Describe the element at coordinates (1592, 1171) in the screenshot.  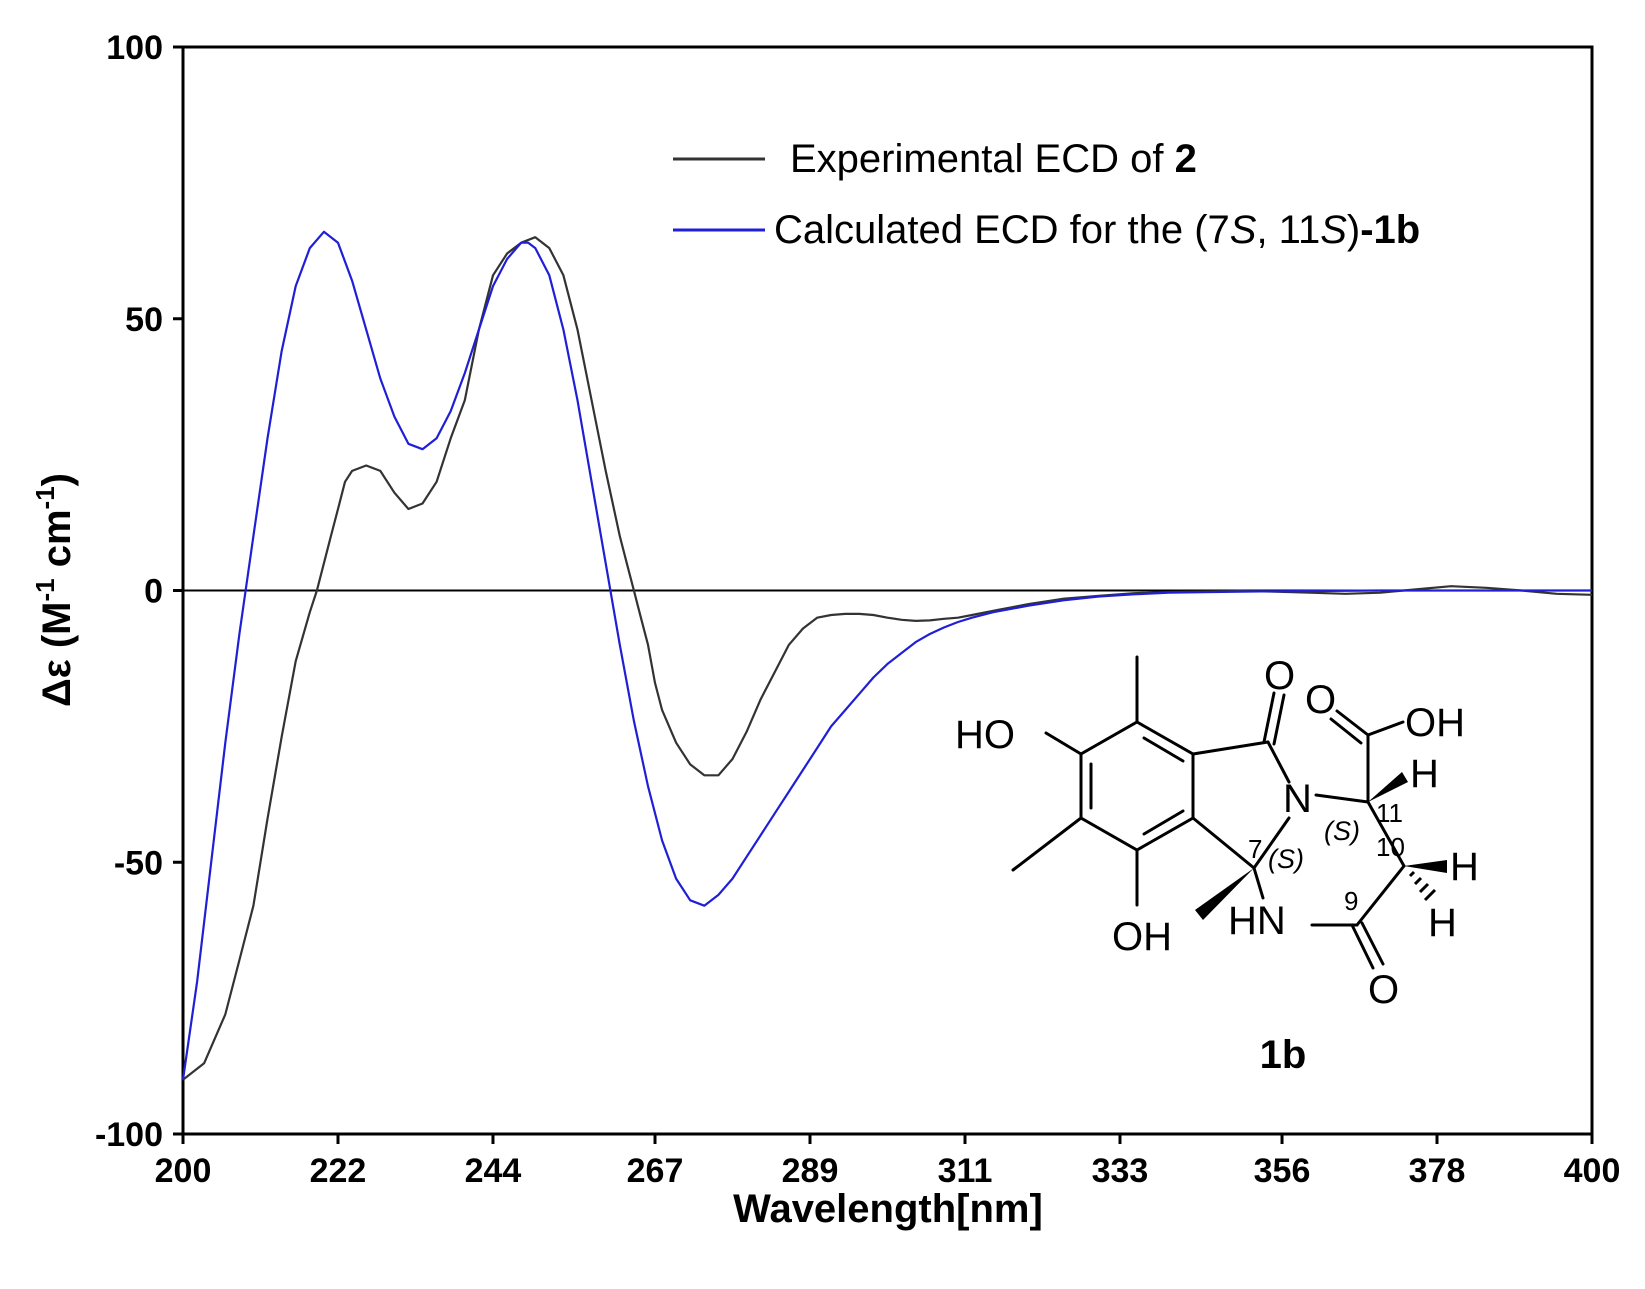
I see `x-tick-label: 400` at that location.